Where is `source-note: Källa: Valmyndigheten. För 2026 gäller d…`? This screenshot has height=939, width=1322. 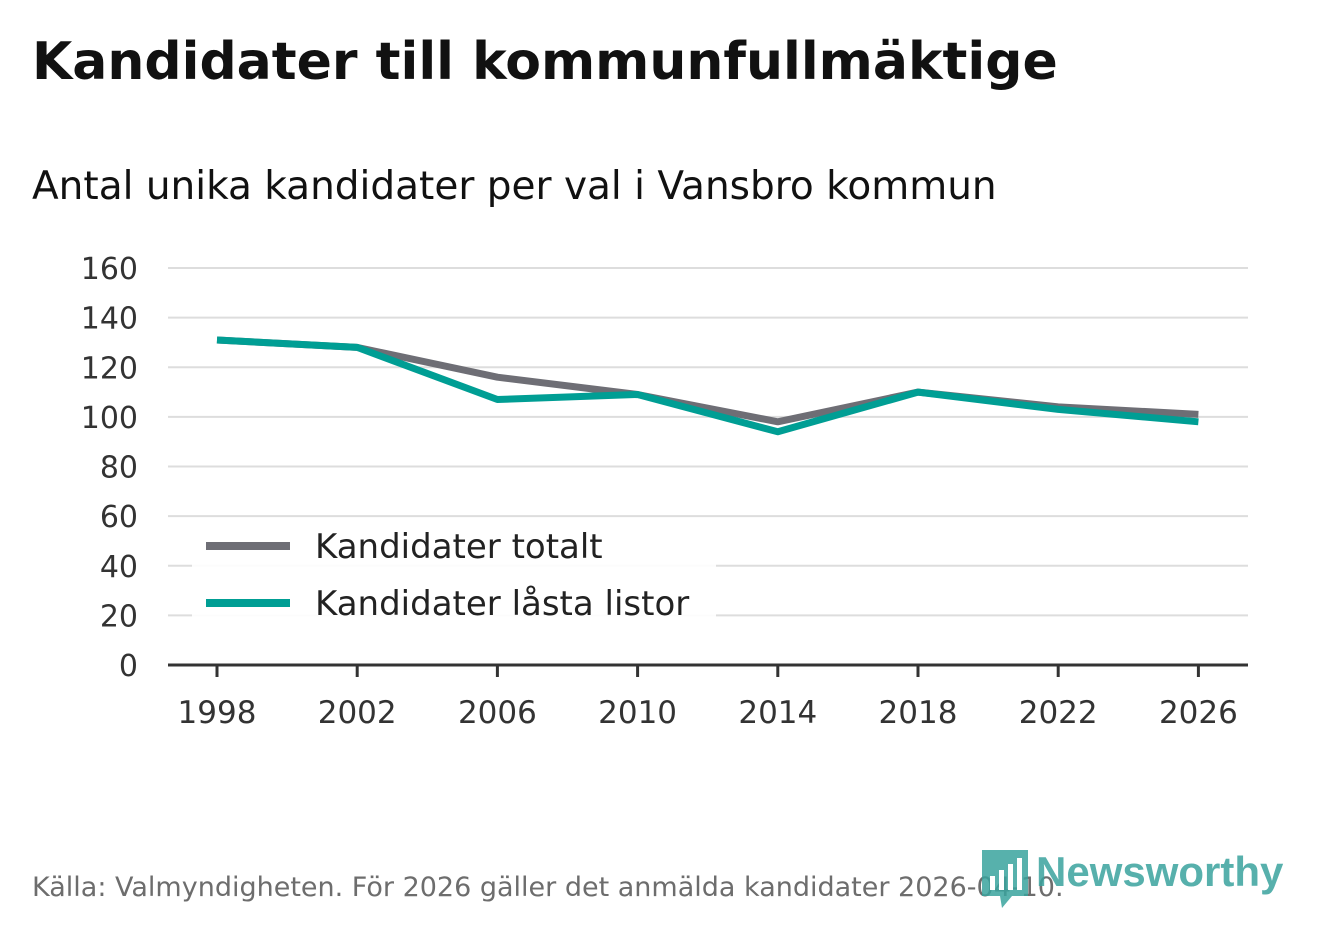 source-note: Källa: Valmyndigheten. För 2026 gäller d… is located at coordinates (548, 887).